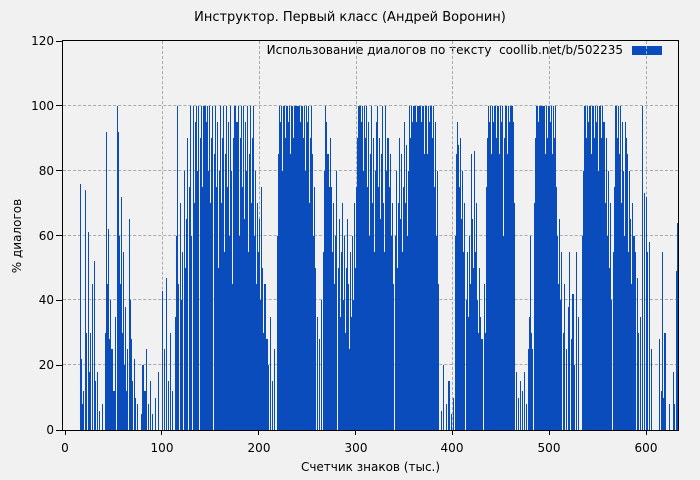 This screenshot has width=700, height=480. What do you see at coordinates (370, 467) in the screenshot?
I see `x-axis-label: Счетчик знаков (тыс.)` at bounding box center [370, 467].